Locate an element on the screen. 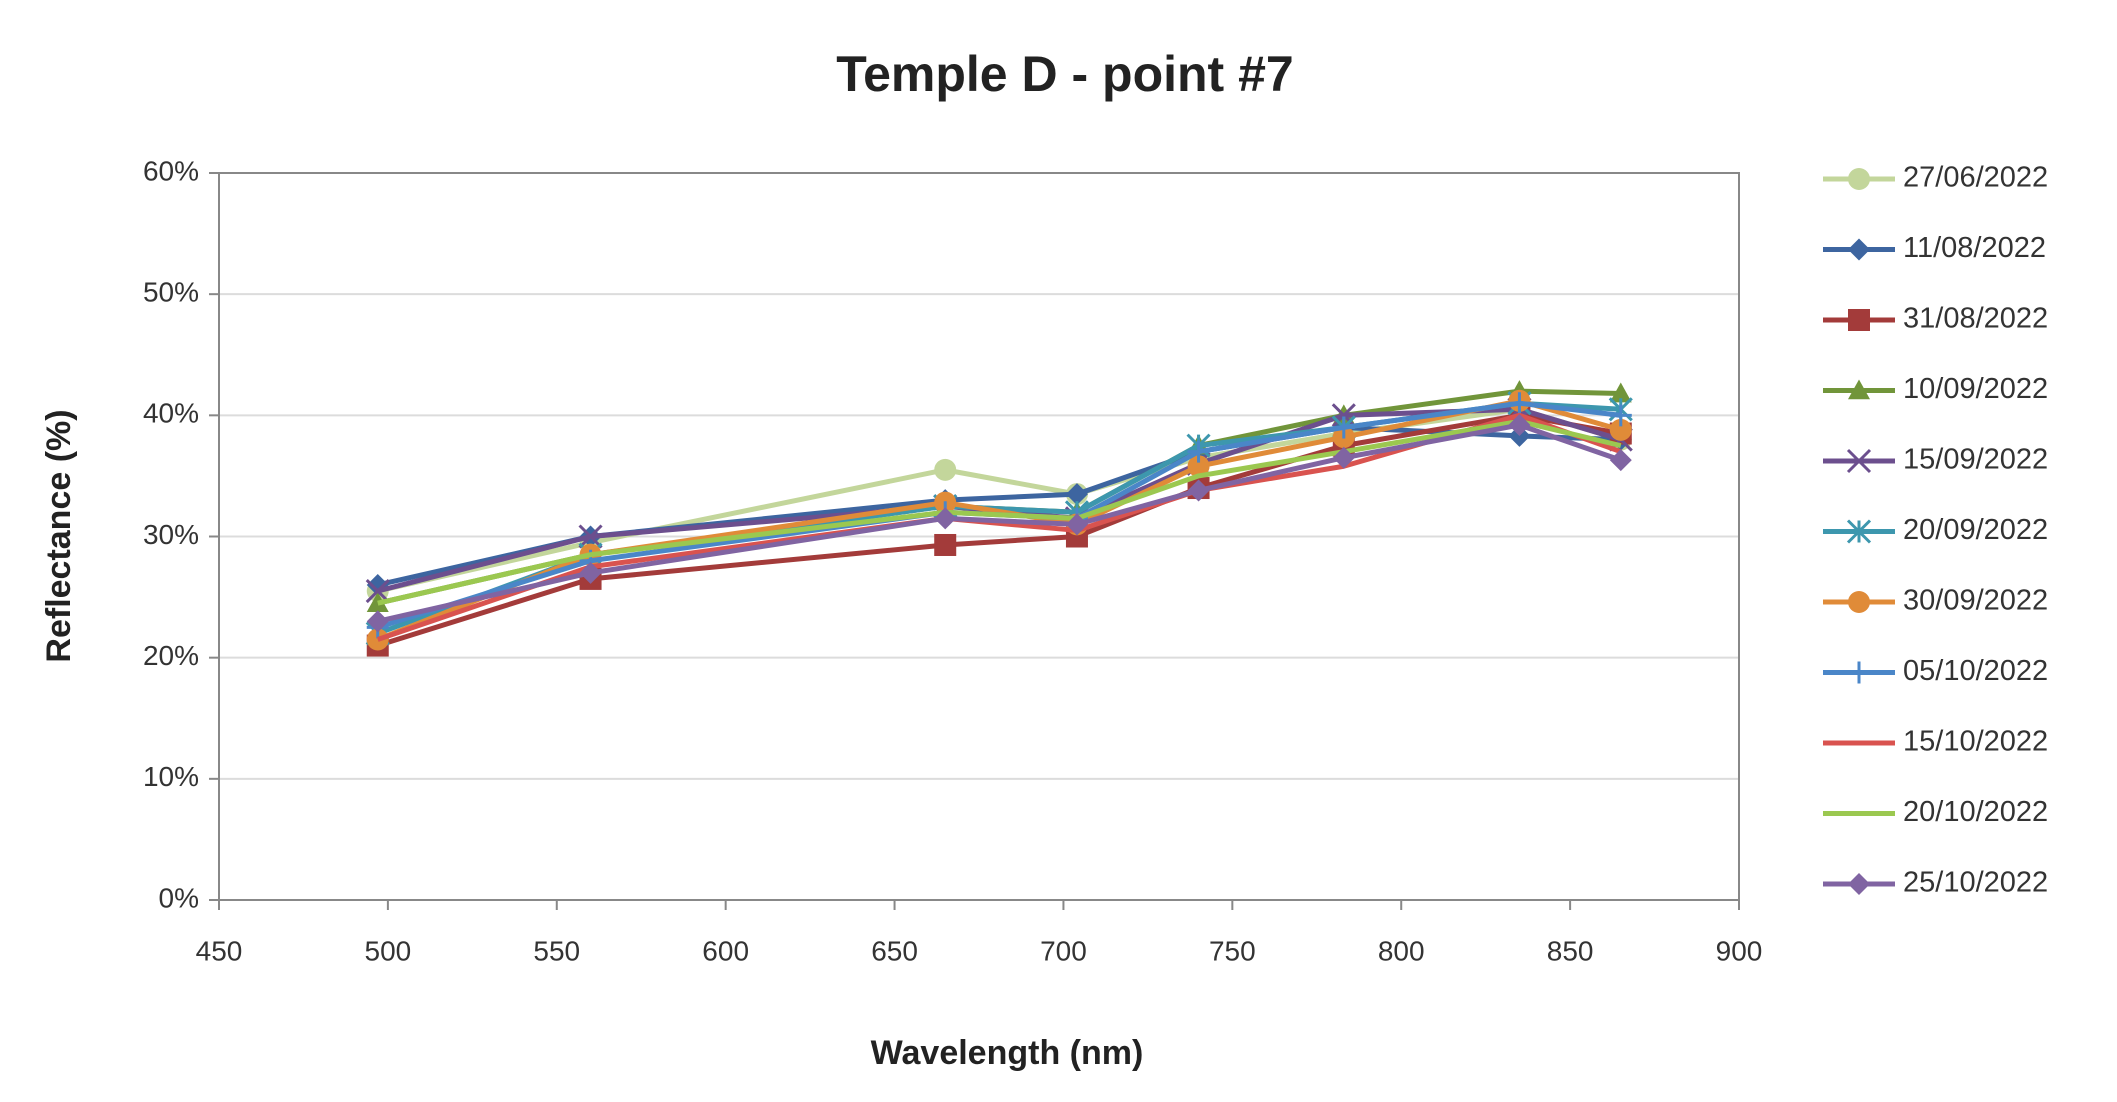 This screenshot has width=2117, height=1102. y-tick-label: 40% is located at coordinates (171, 413).